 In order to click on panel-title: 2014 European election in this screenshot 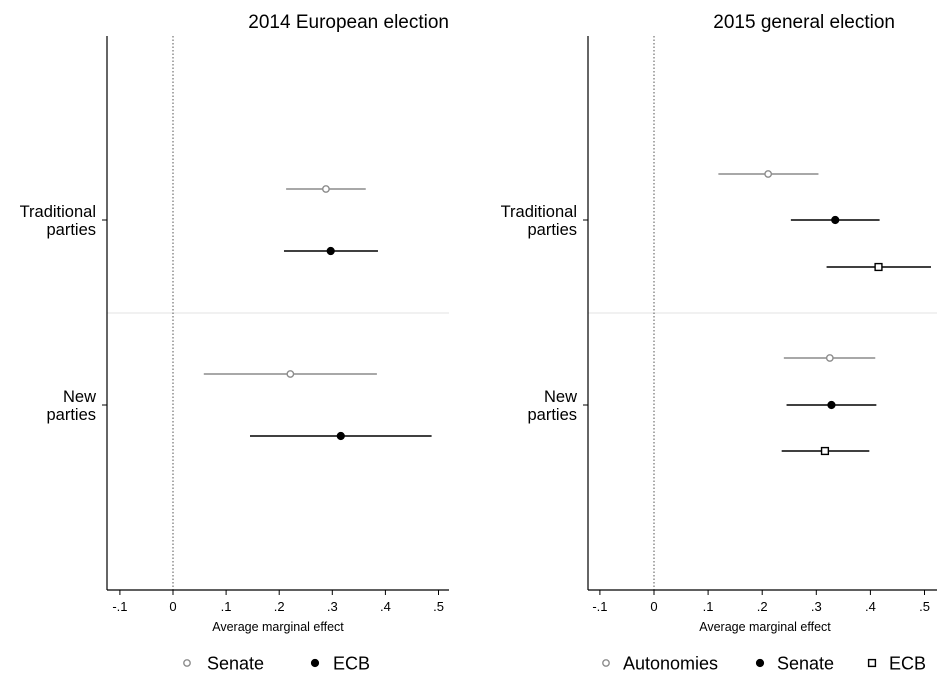, I will do `click(348, 22)`.